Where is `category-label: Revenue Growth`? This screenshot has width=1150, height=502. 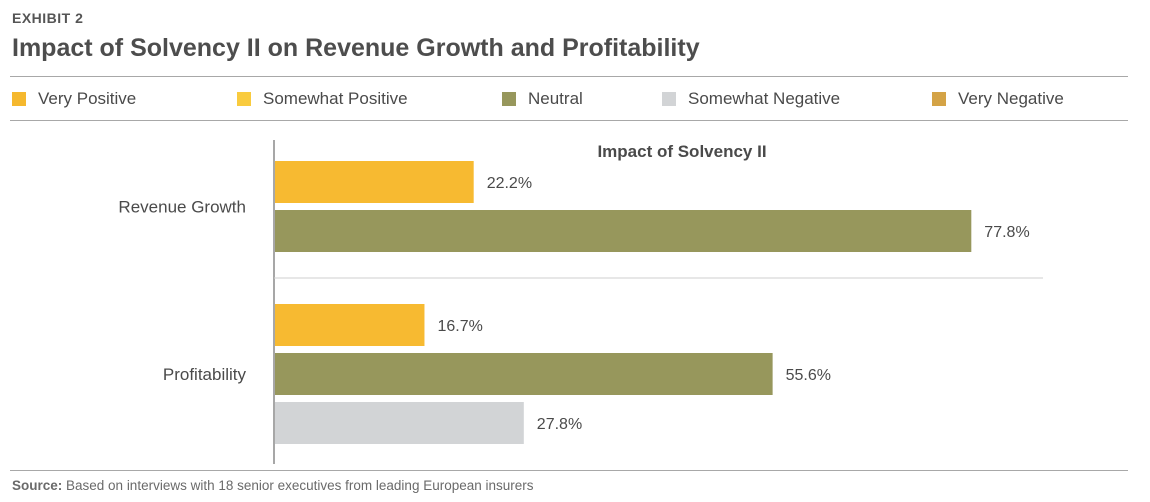
category-label: Revenue Growth is located at coordinates (182, 207).